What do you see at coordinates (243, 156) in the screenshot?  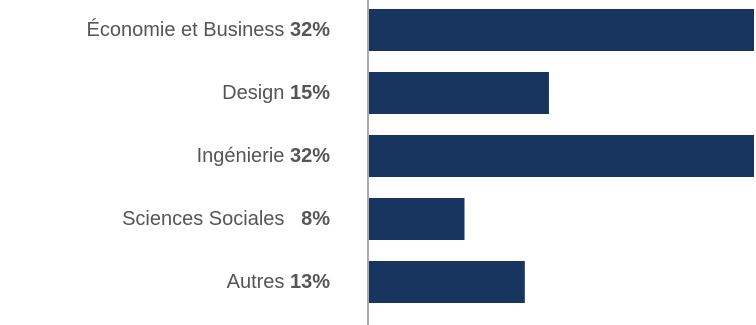 I see `category-name: Ingénierie` at bounding box center [243, 156].